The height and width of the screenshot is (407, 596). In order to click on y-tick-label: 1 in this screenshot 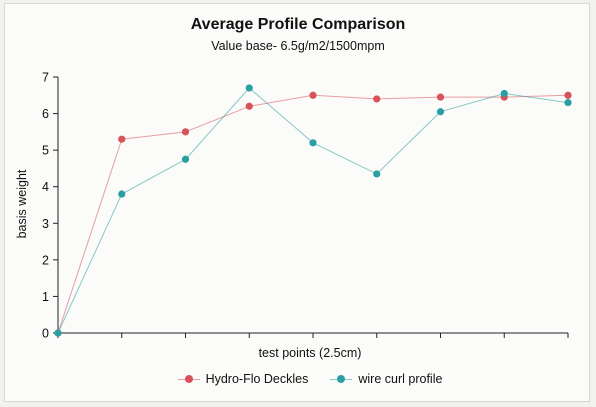, I will do `click(45, 297)`.